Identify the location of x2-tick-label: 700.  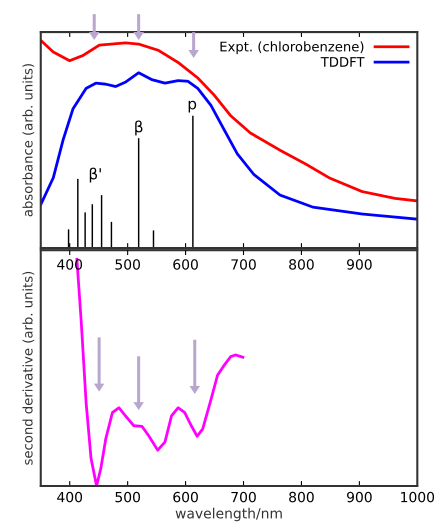
(243, 264).